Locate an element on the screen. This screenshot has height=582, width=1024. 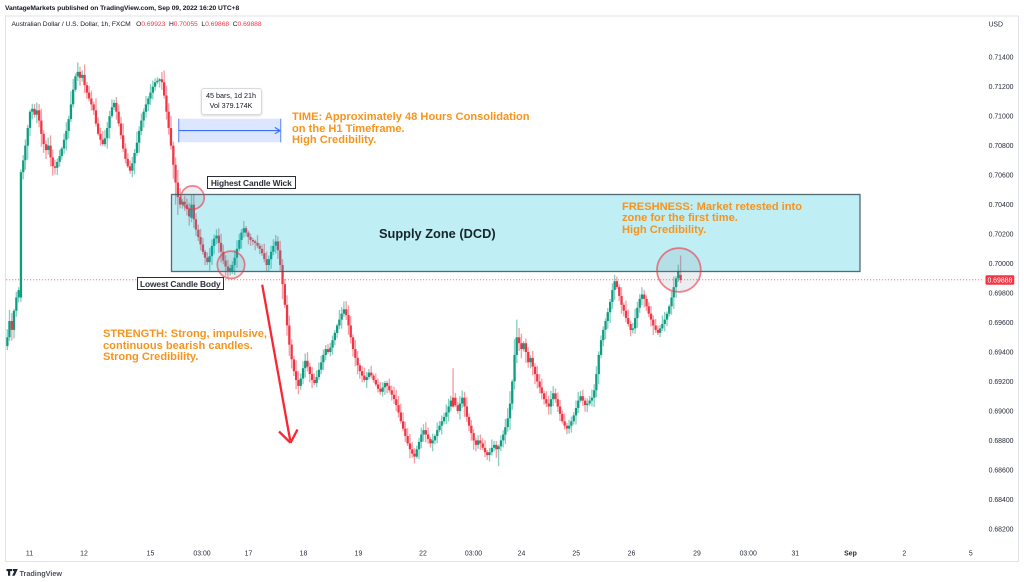
svg-text: 26 is located at coordinates (632, 554).